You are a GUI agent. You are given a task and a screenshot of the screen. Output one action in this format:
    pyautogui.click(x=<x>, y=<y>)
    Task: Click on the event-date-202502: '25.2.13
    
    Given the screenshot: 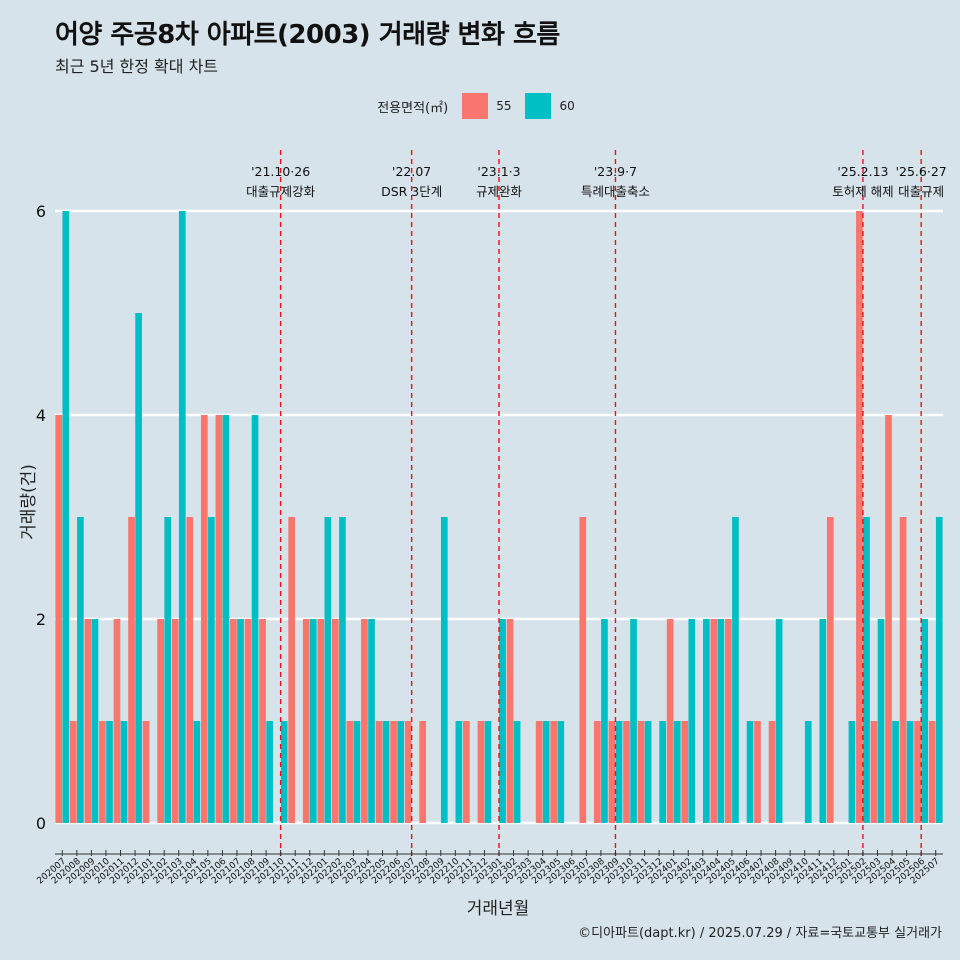 What is the action you would take?
    pyautogui.click(x=862, y=171)
    